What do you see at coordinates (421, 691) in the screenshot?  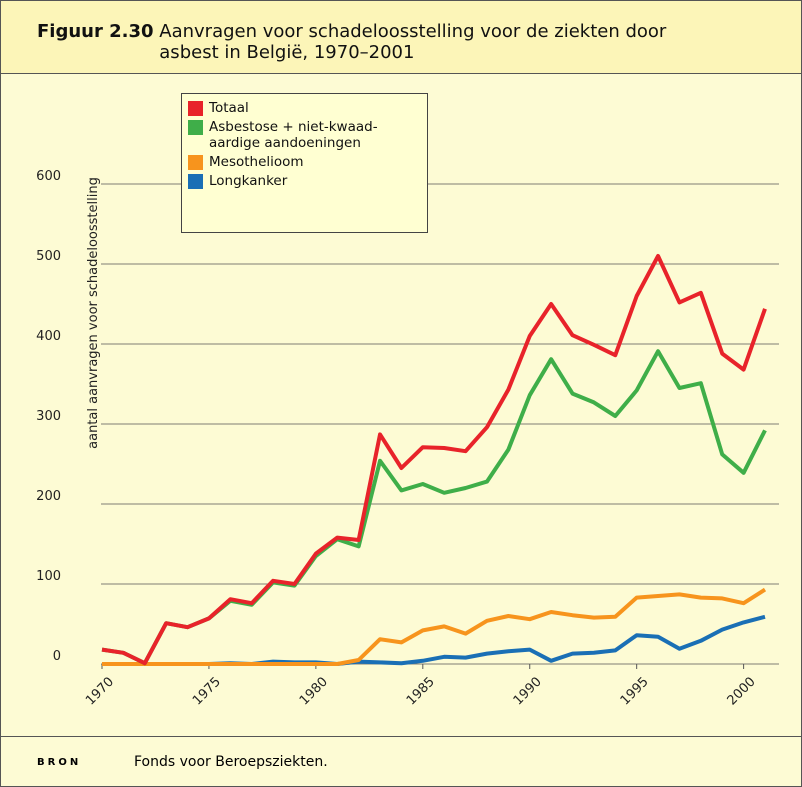 I see `x-tick-label: 1985` at bounding box center [421, 691].